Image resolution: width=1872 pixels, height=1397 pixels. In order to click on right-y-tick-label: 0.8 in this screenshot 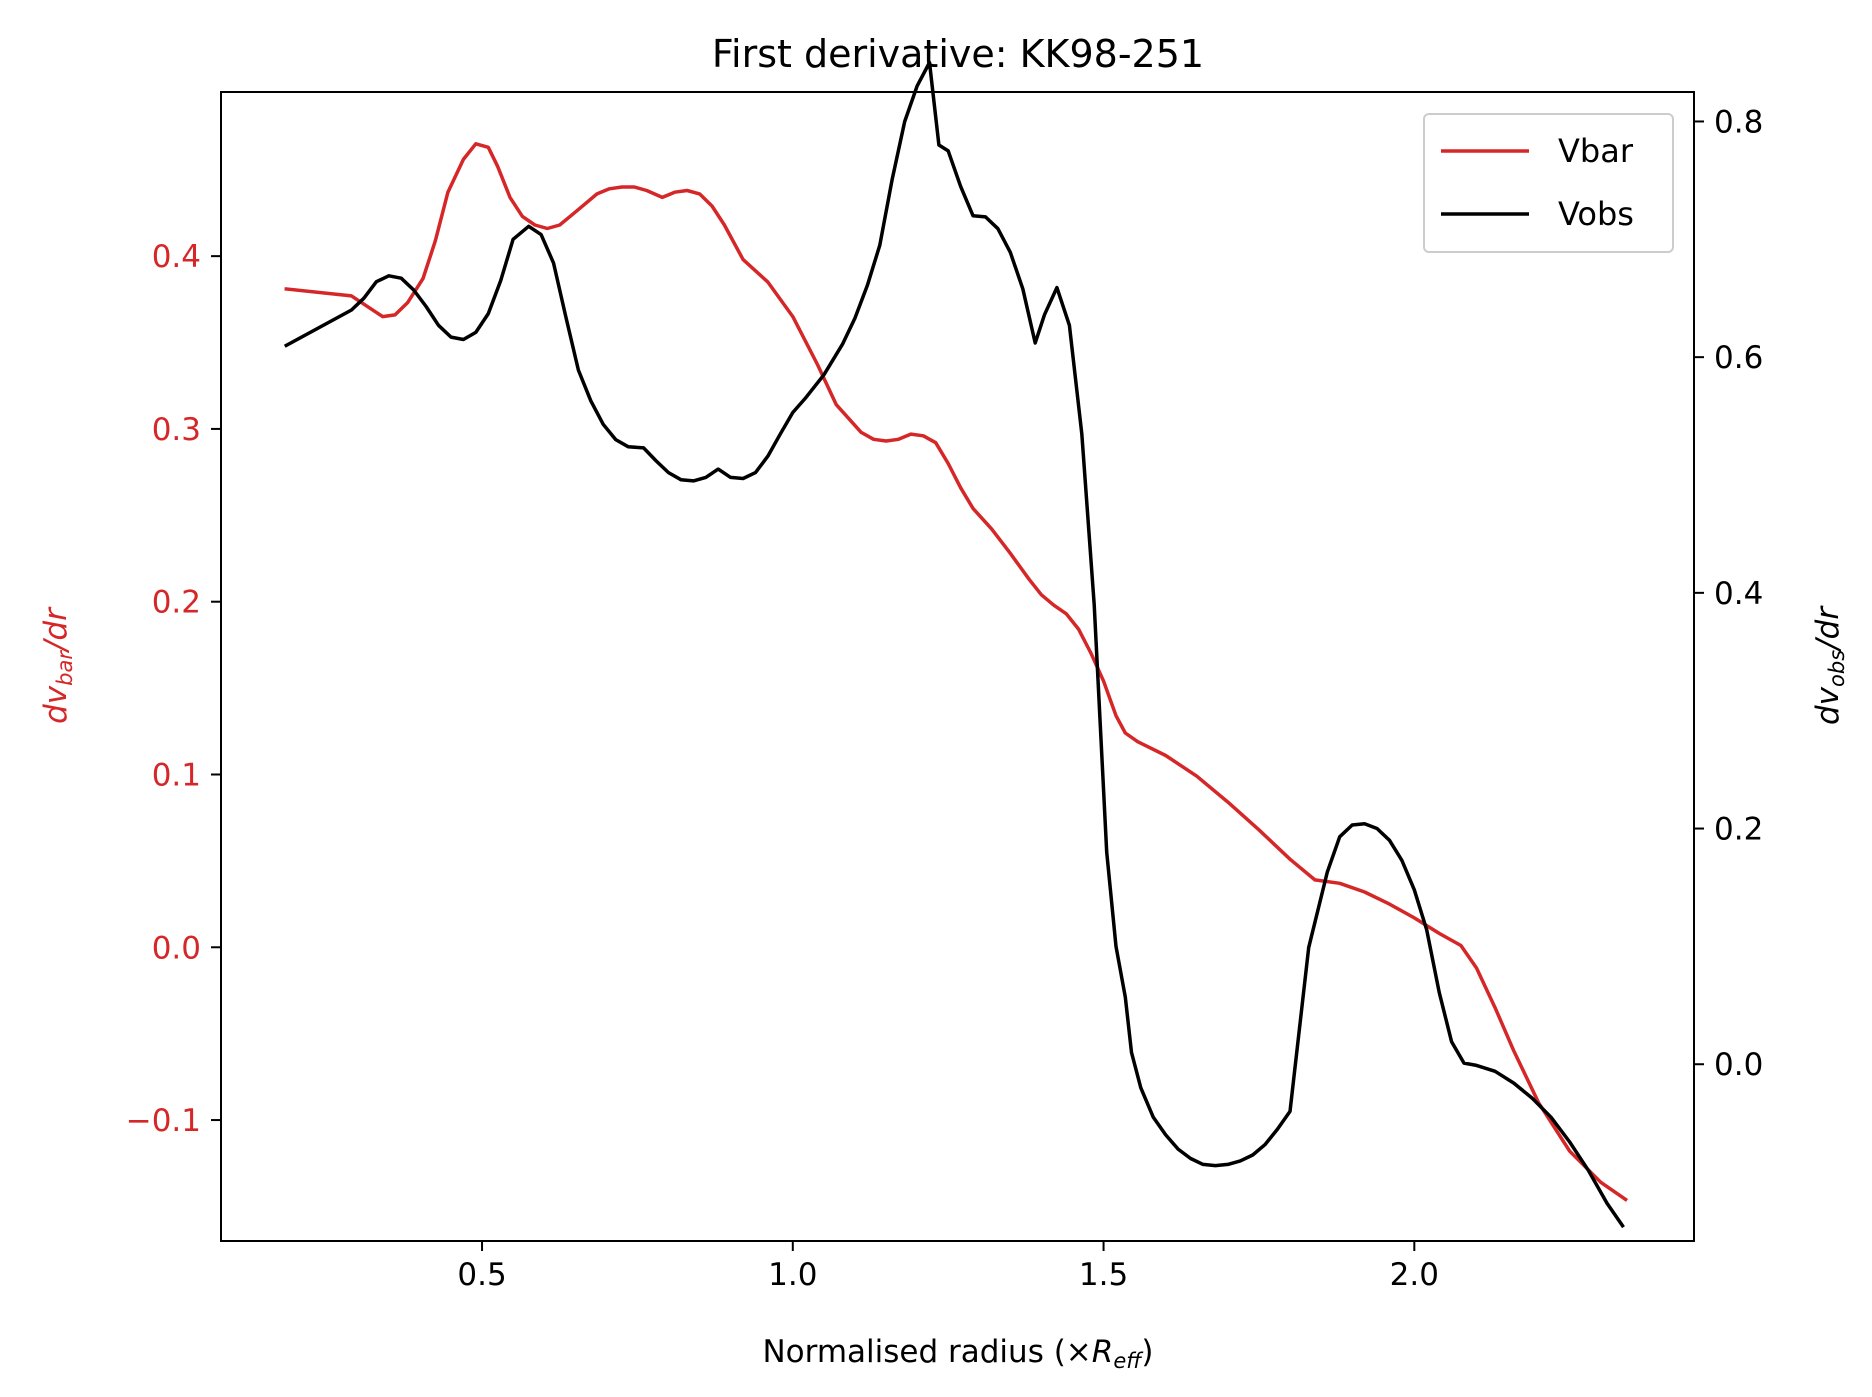, I will do `click(1738, 122)`.